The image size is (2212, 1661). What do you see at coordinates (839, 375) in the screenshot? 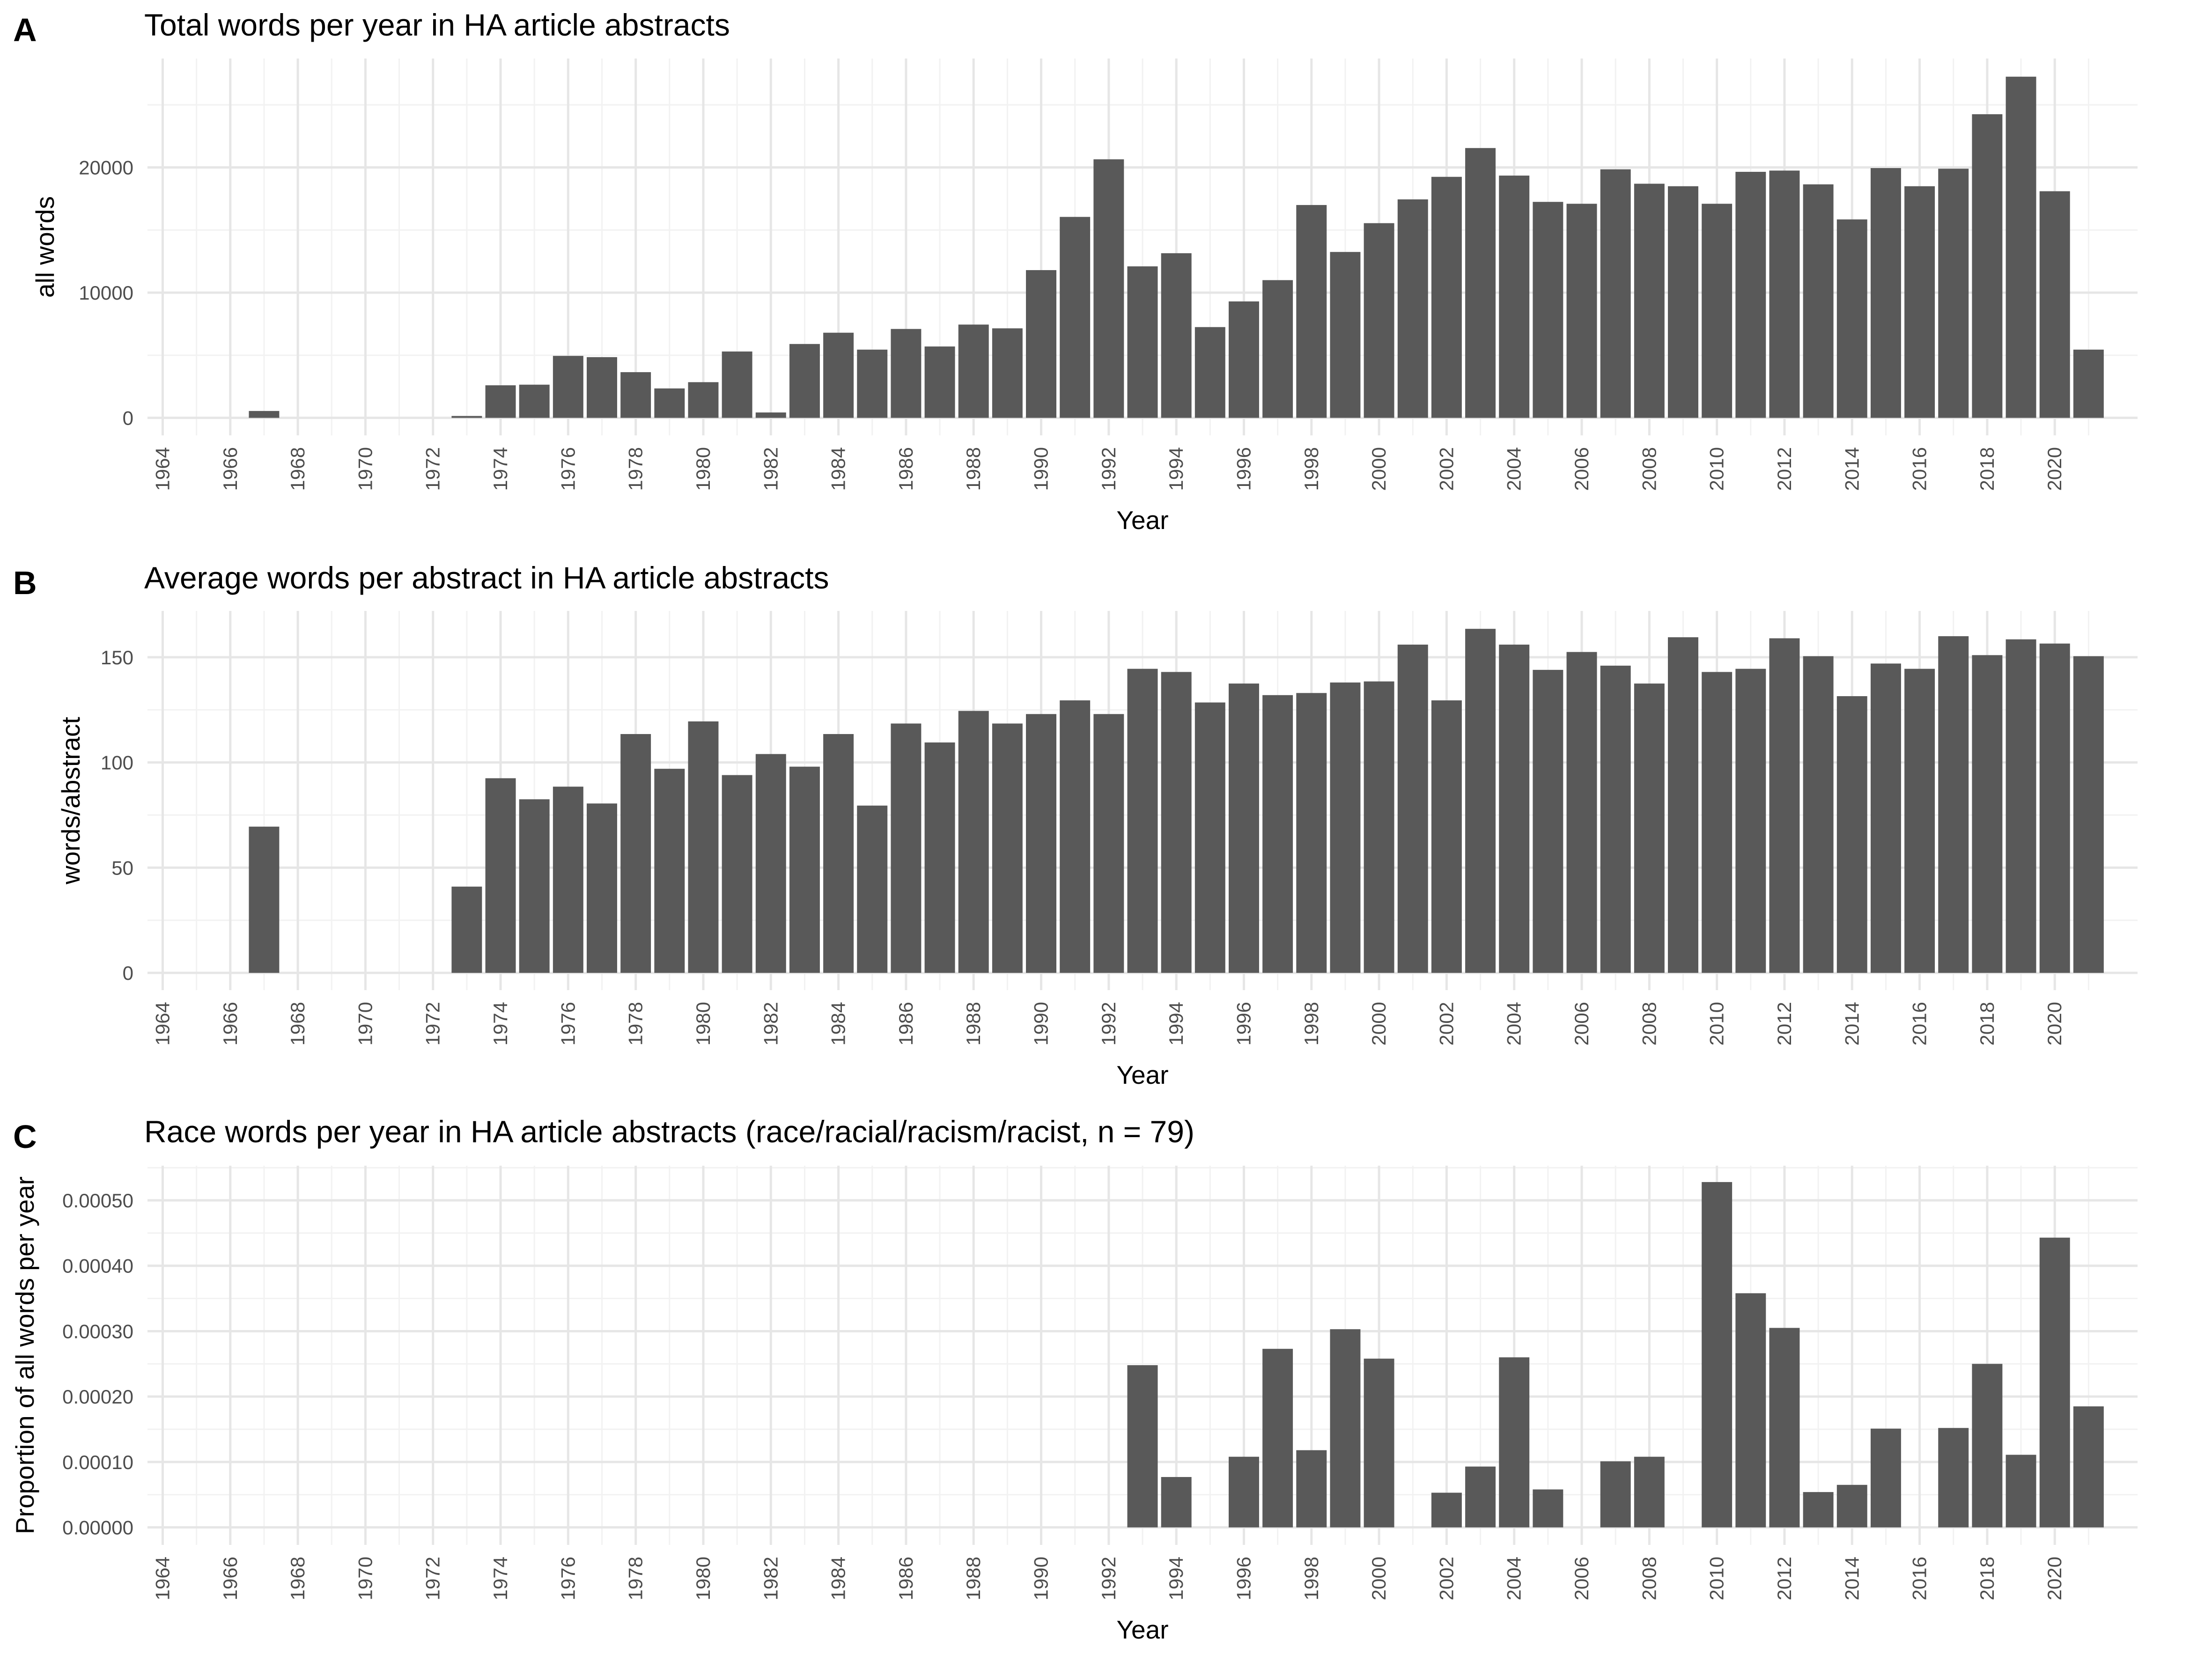
I see `bar-1984` at bounding box center [839, 375].